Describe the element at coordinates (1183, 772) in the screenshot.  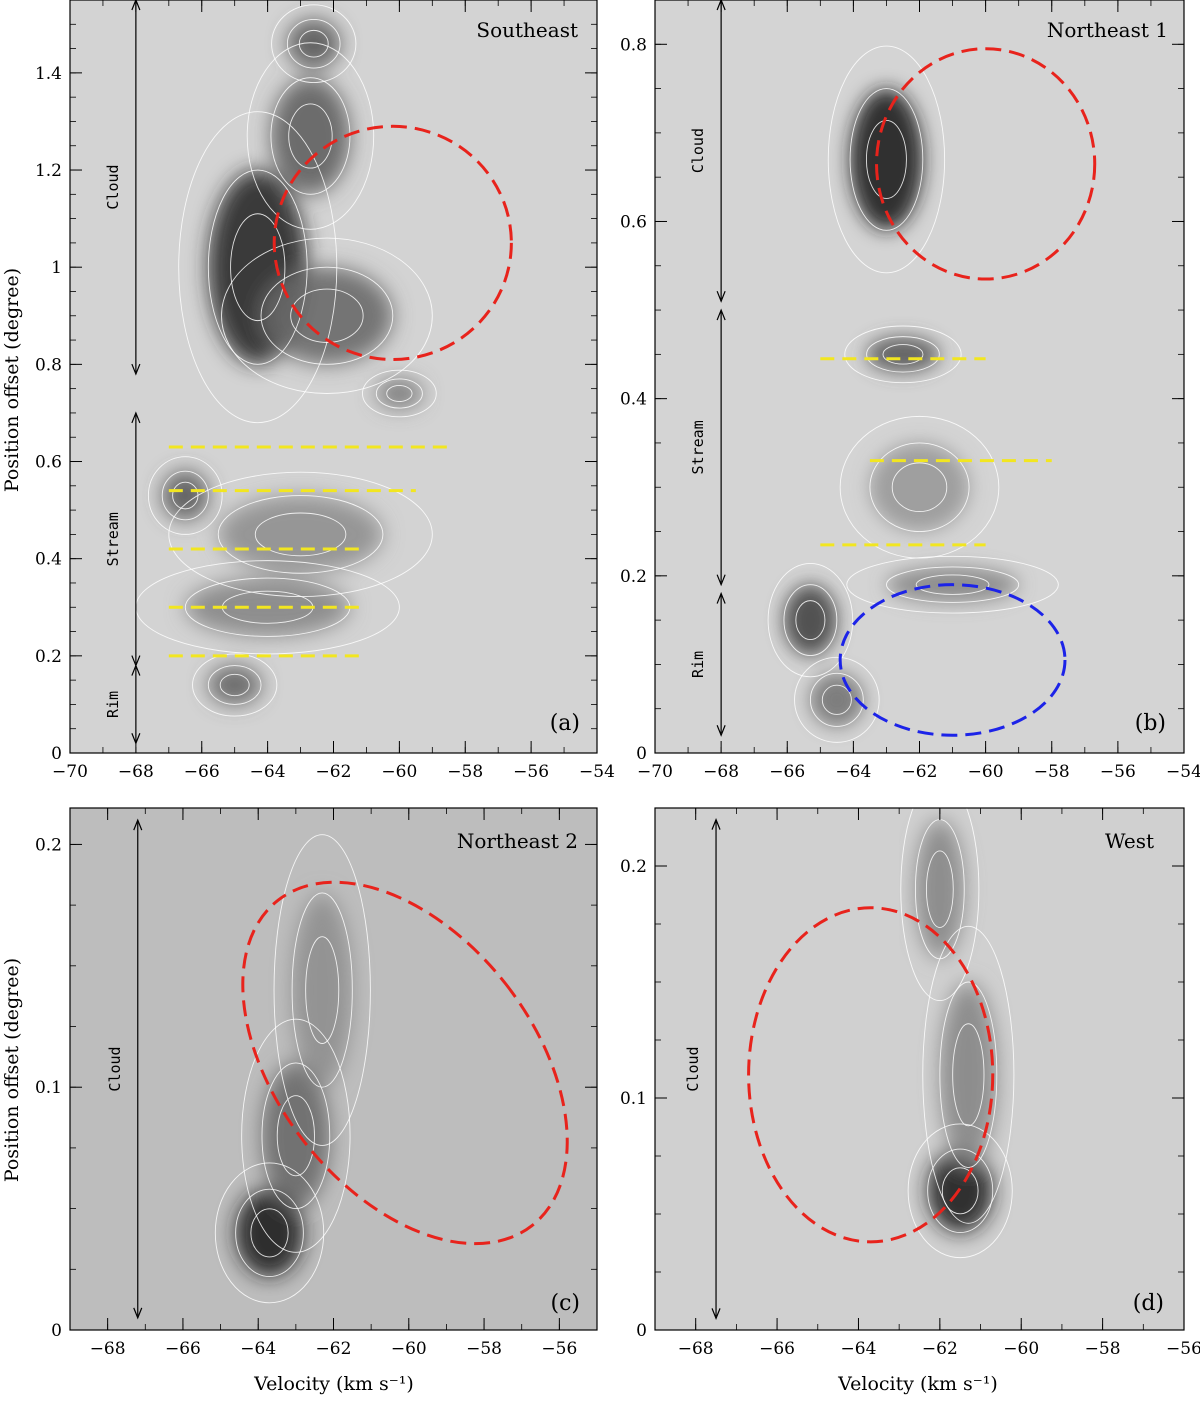
I see `x-tick-label: −54` at that location.